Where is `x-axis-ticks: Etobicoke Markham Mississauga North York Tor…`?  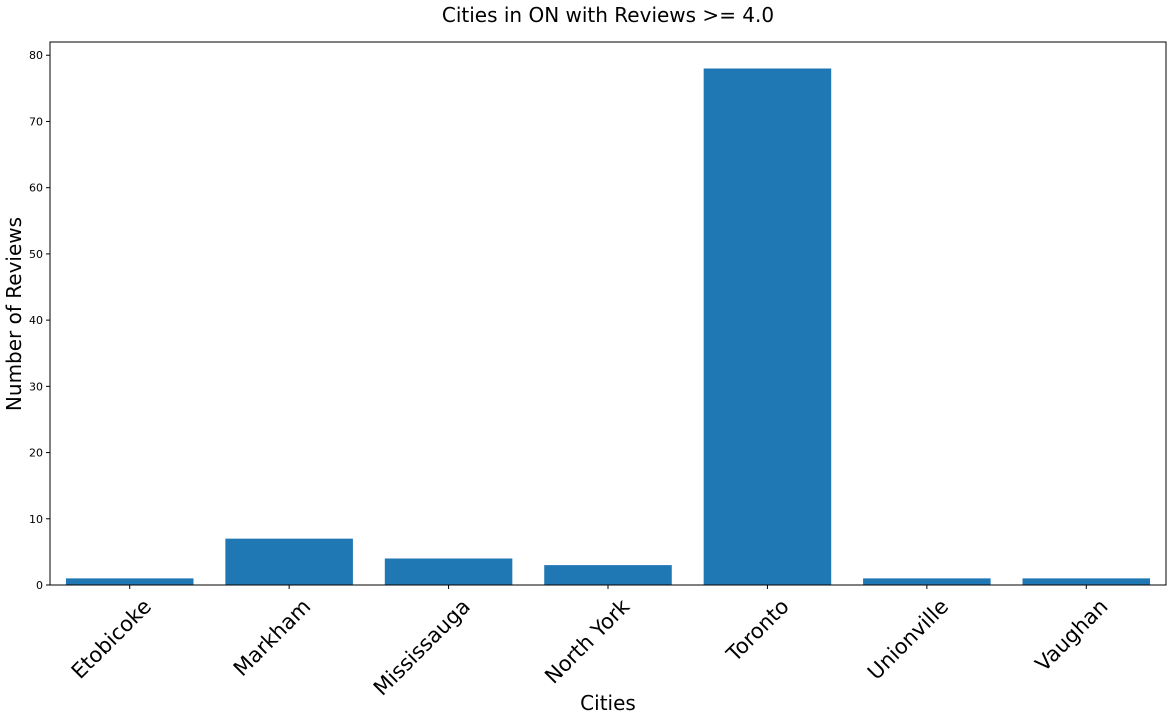
x-axis-ticks: Etobicoke Markham Mississauga North York Tor… is located at coordinates (590, 642).